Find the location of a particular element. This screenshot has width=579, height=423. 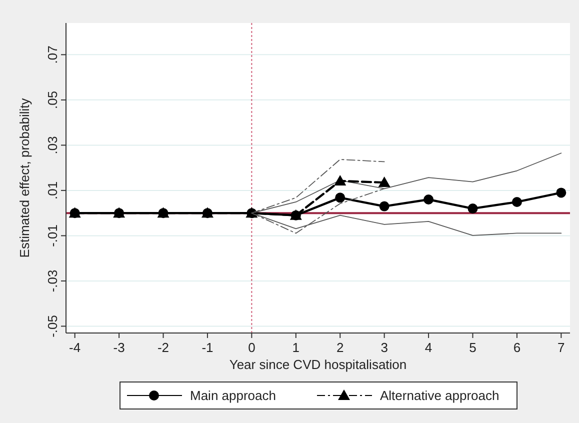

x-axis-title: Year since CVD hospitalisation is located at coordinates (318, 364).